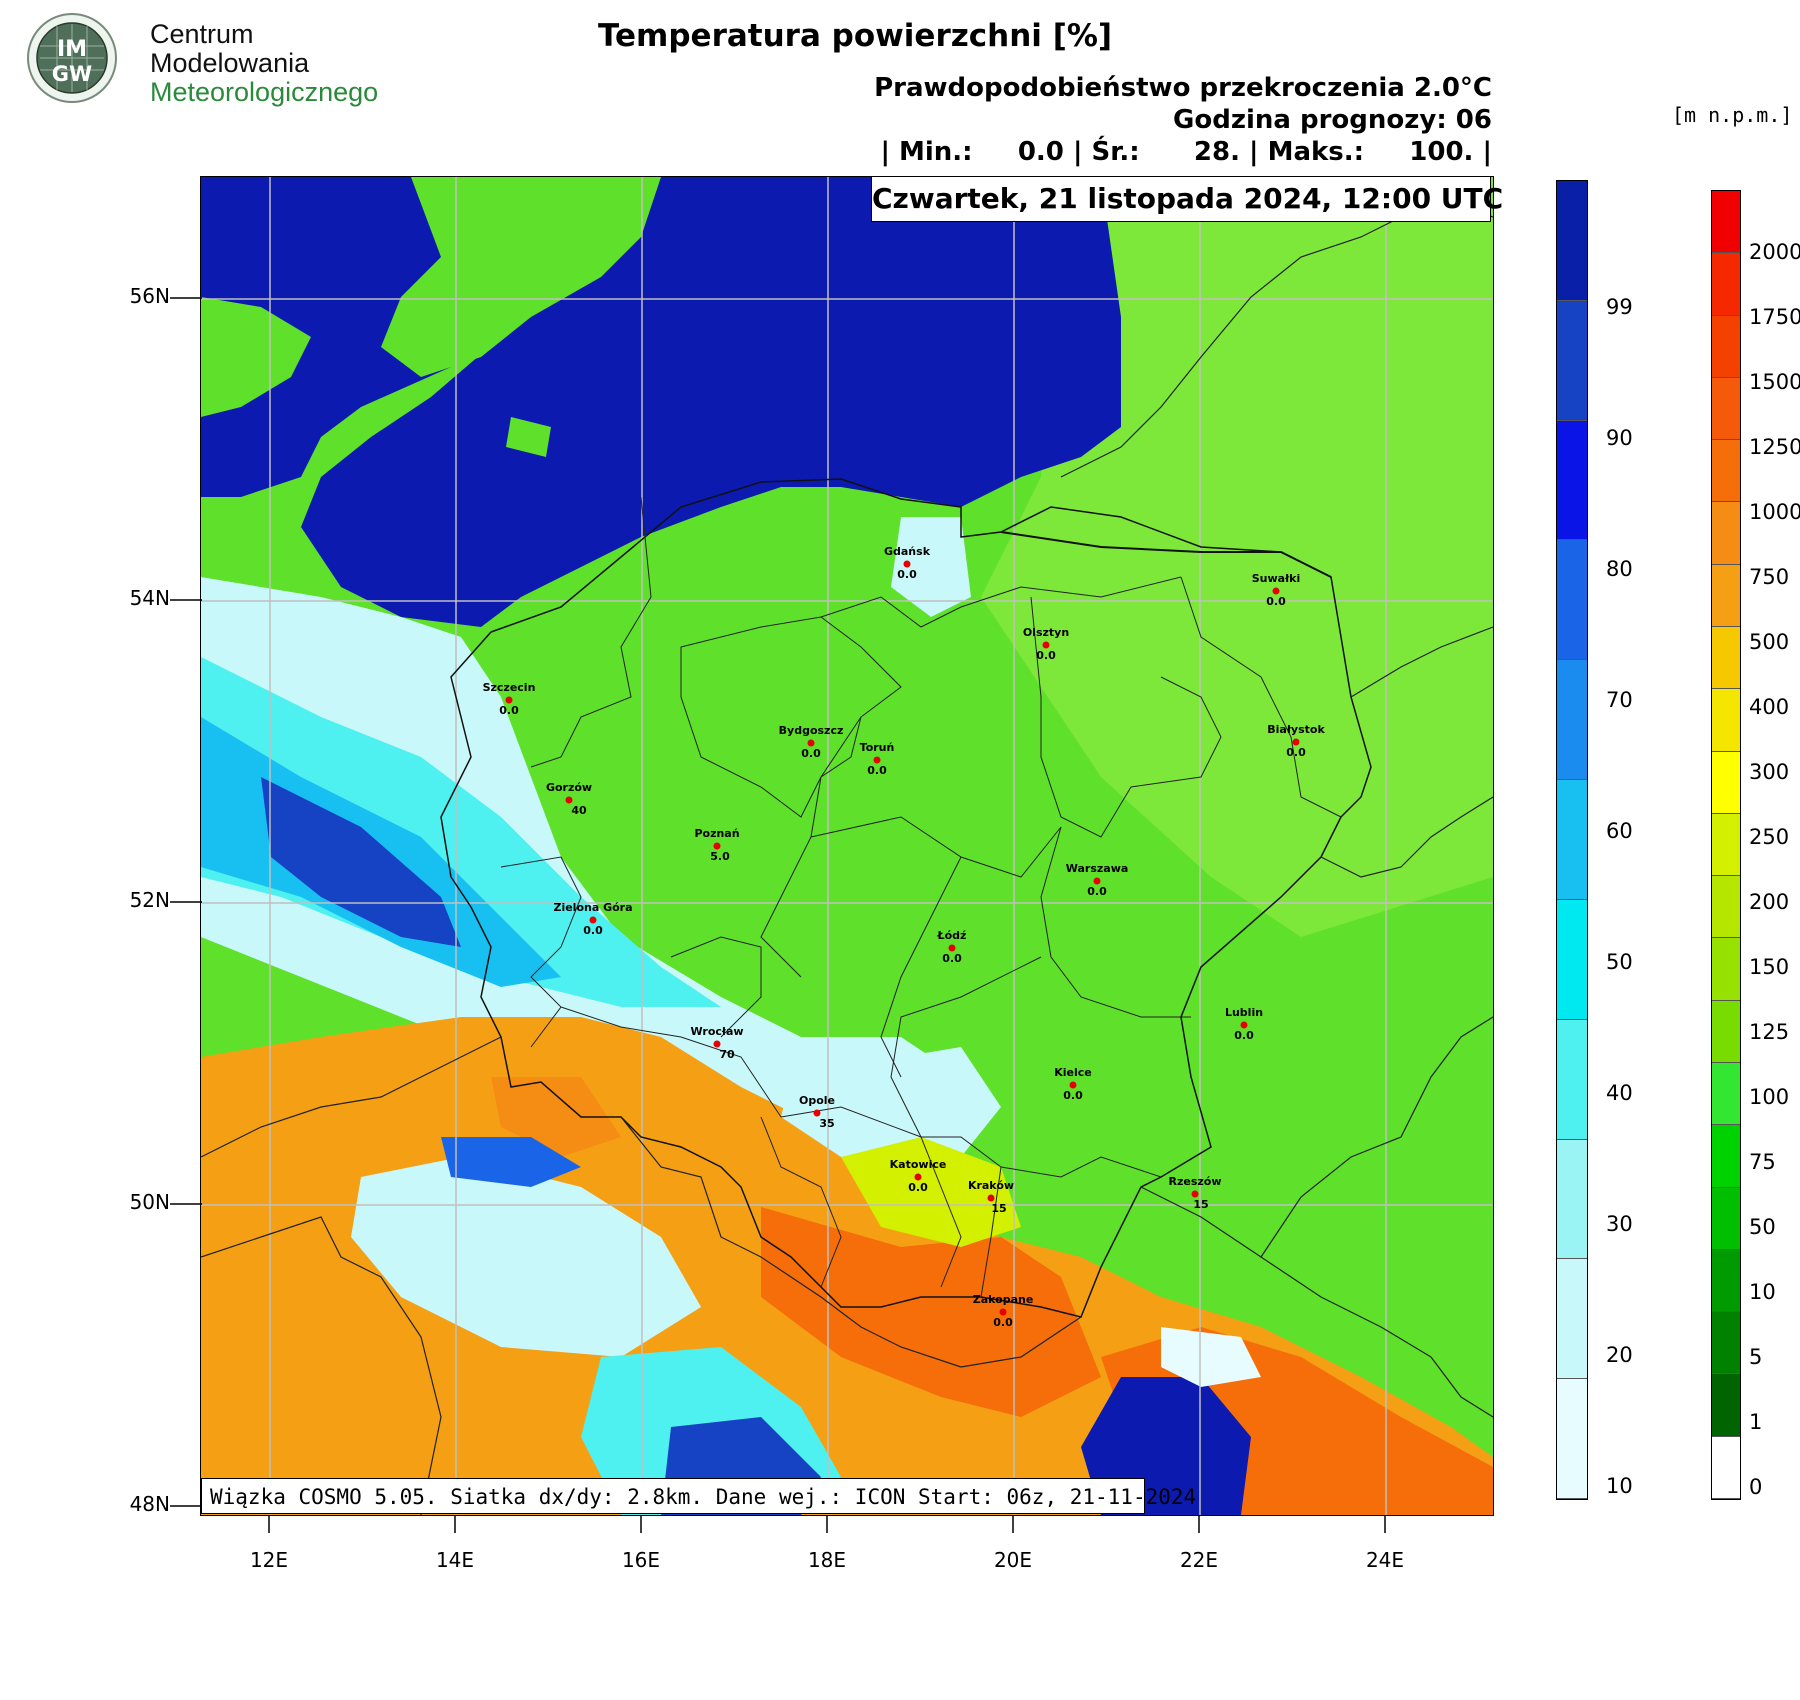 Image resolution: width=1800 pixels, height=1700 pixels. Describe the element at coordinates (1619, 962) in the screenshot. I see `prob-label-50: 50` at that location.